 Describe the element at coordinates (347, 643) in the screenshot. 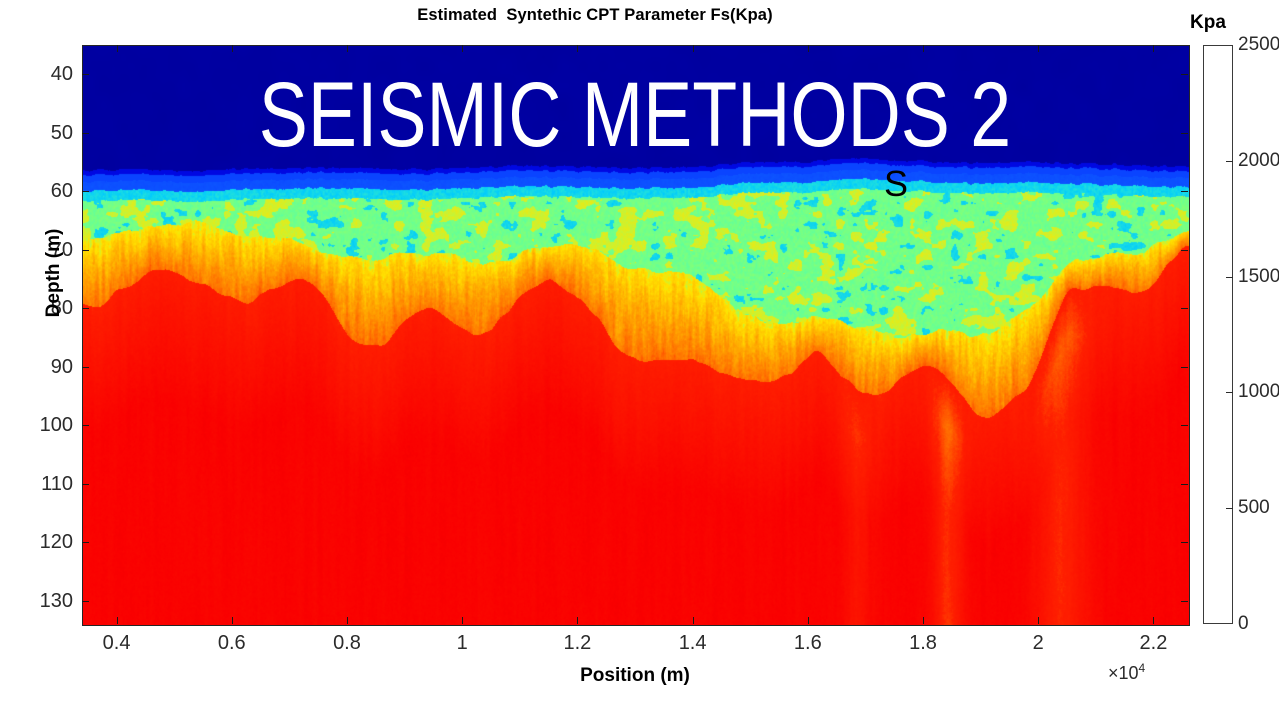

I see `x-tick-label-0.8: 0.8` at that location.